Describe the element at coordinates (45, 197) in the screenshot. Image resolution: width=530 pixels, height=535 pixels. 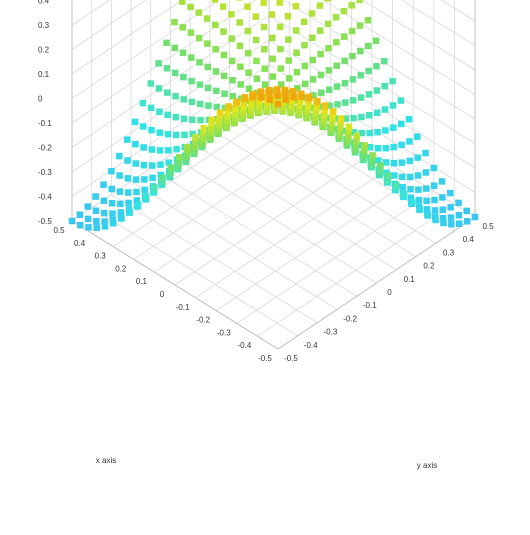
I see `z-tick-label: -0.4` at that location.